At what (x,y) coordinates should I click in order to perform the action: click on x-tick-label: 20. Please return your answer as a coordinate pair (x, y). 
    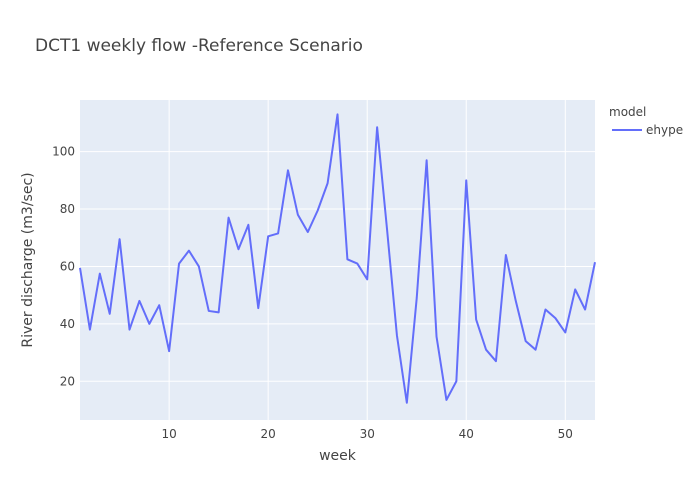
    Looking at the image, I should click on (268, 434).